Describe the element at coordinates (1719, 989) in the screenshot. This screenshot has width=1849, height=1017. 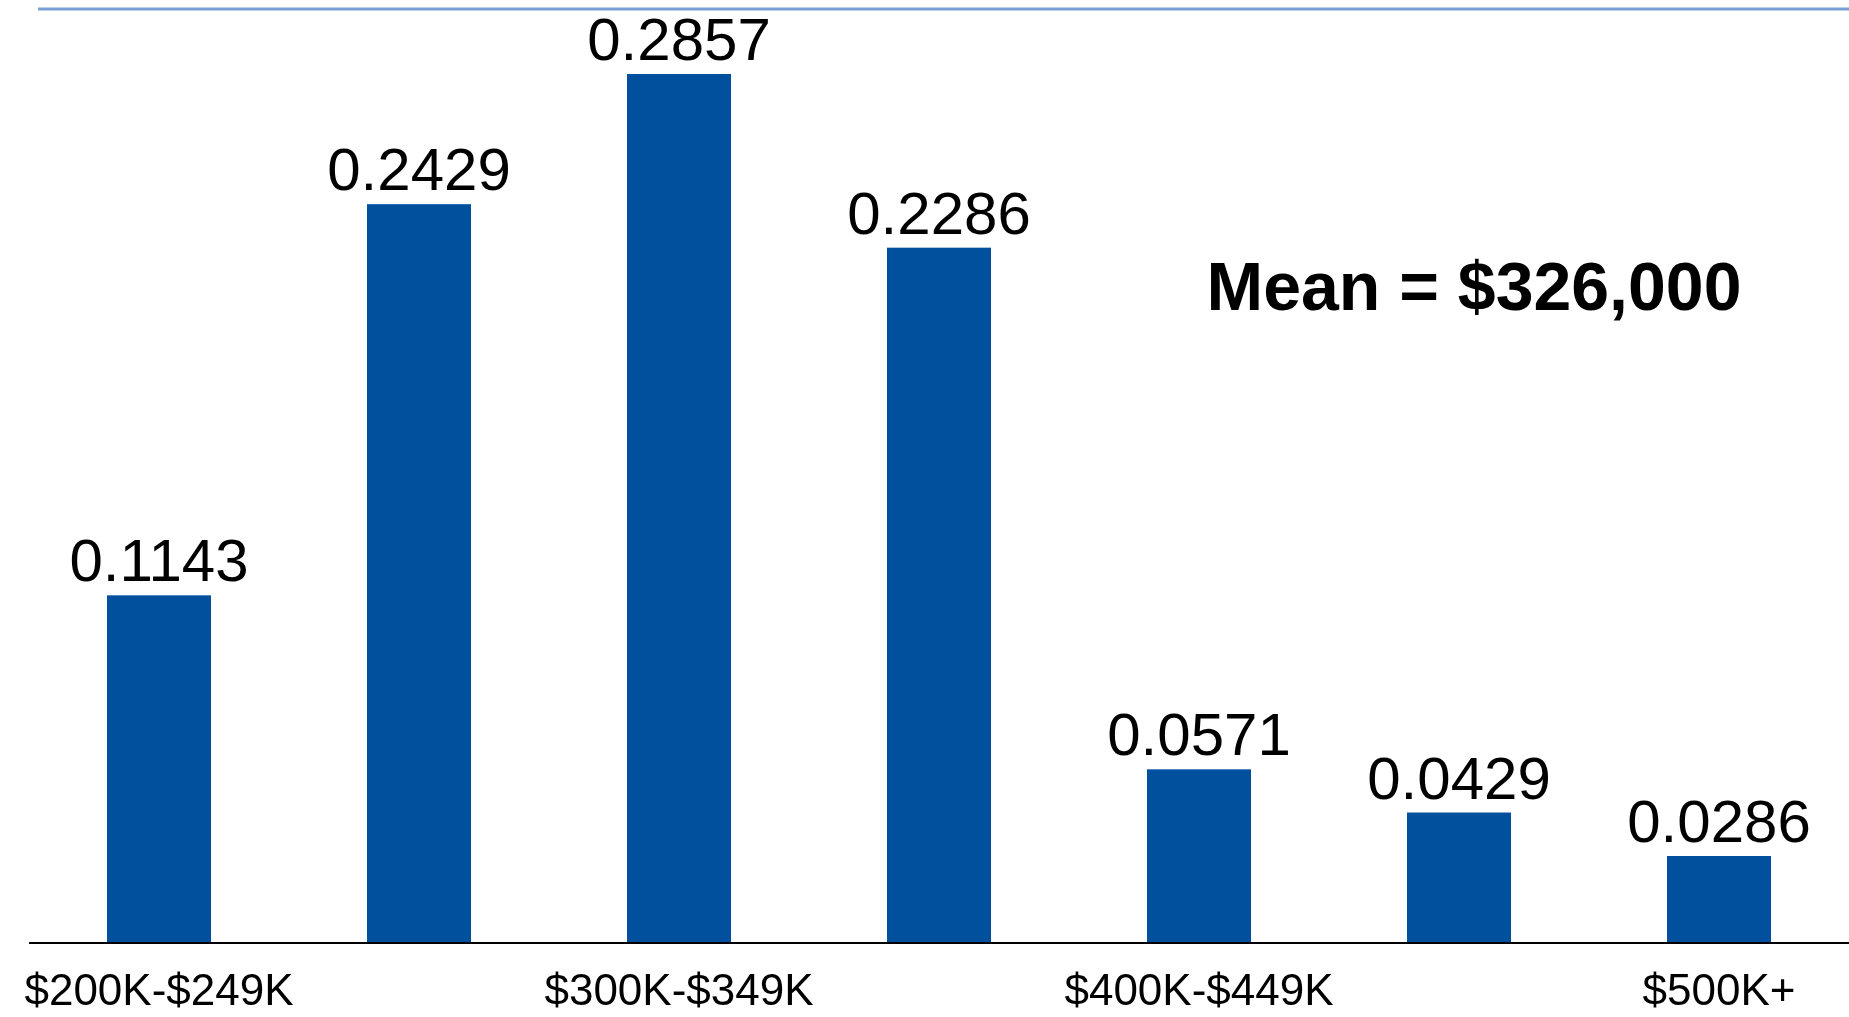
I see `x-tick-label: $500K+` at that location.